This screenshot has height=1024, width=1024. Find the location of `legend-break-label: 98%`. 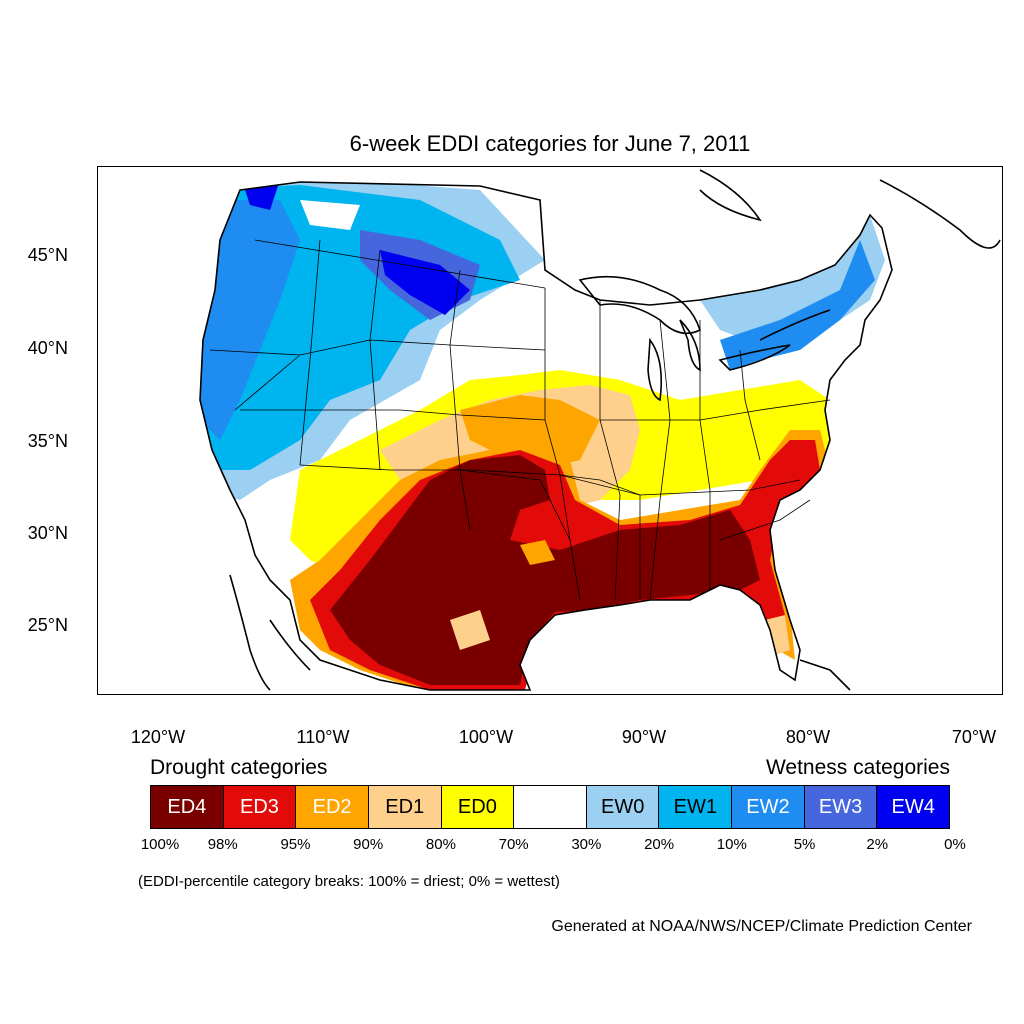

legend-break-label: 98% is located at coordinates (222, 844).